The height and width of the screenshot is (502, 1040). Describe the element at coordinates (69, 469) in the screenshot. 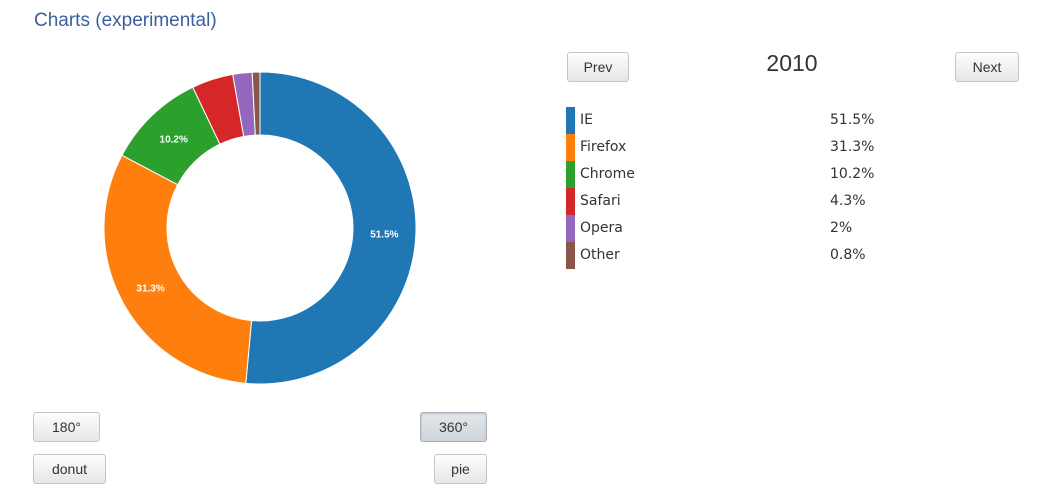

I see `donut-button: donut` at that location.